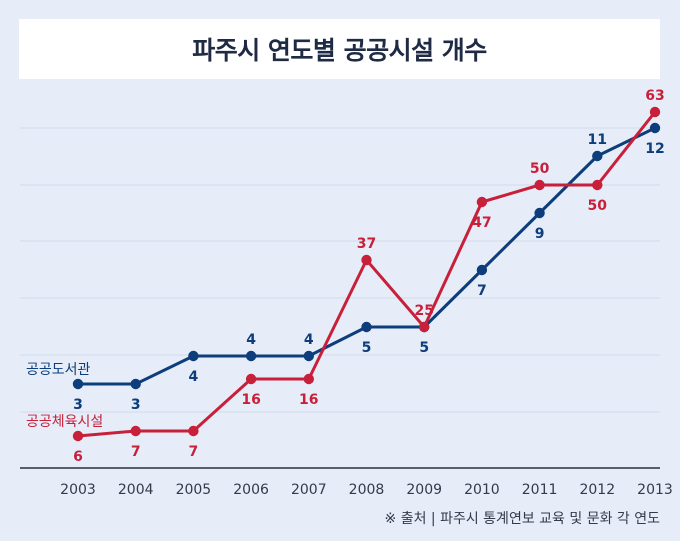 This screenshot has height=541, width=680. What do you see at coordinates (424, 490) in the screenshot?
I see `x-tick-label: 2009` at bounding box center [424, 490].